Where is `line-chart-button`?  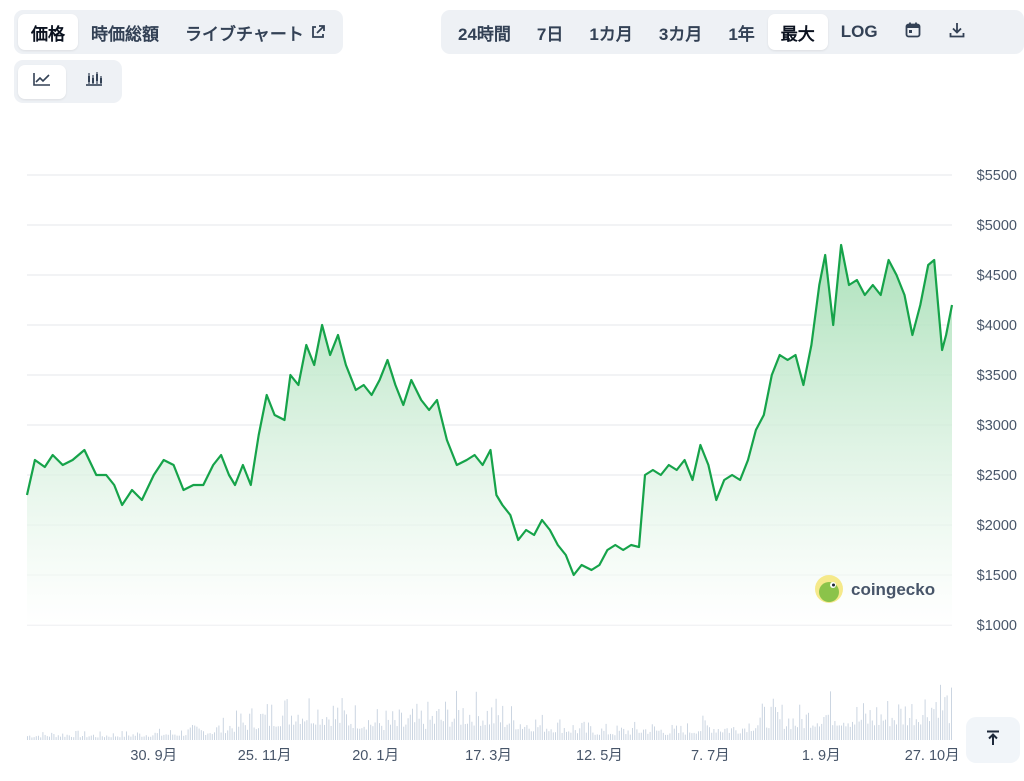 line-chart-button is located at coordinates (42, 81).